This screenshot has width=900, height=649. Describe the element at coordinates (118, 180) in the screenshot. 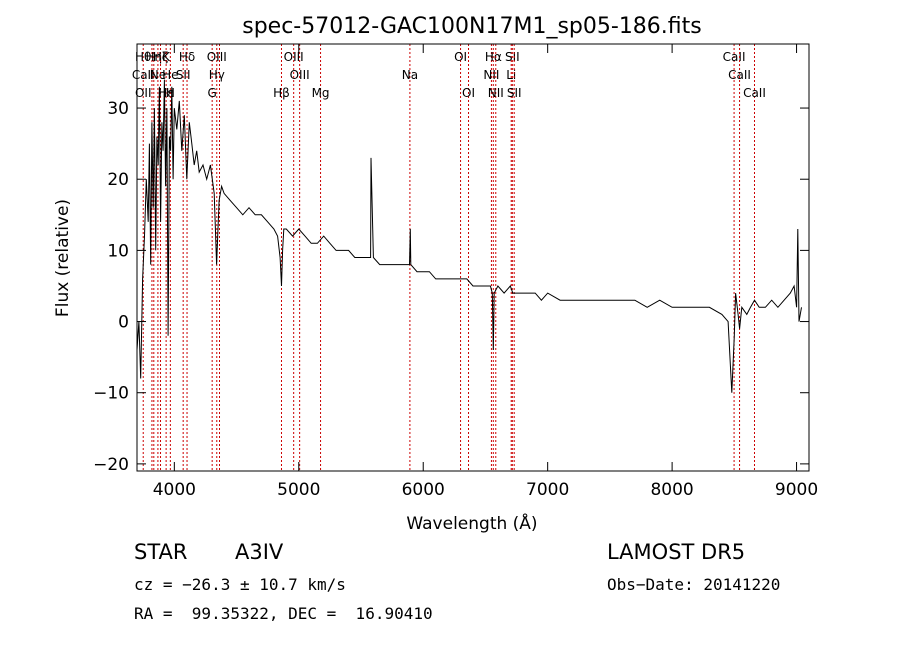

I see `y-tick-label: 20` at that location.